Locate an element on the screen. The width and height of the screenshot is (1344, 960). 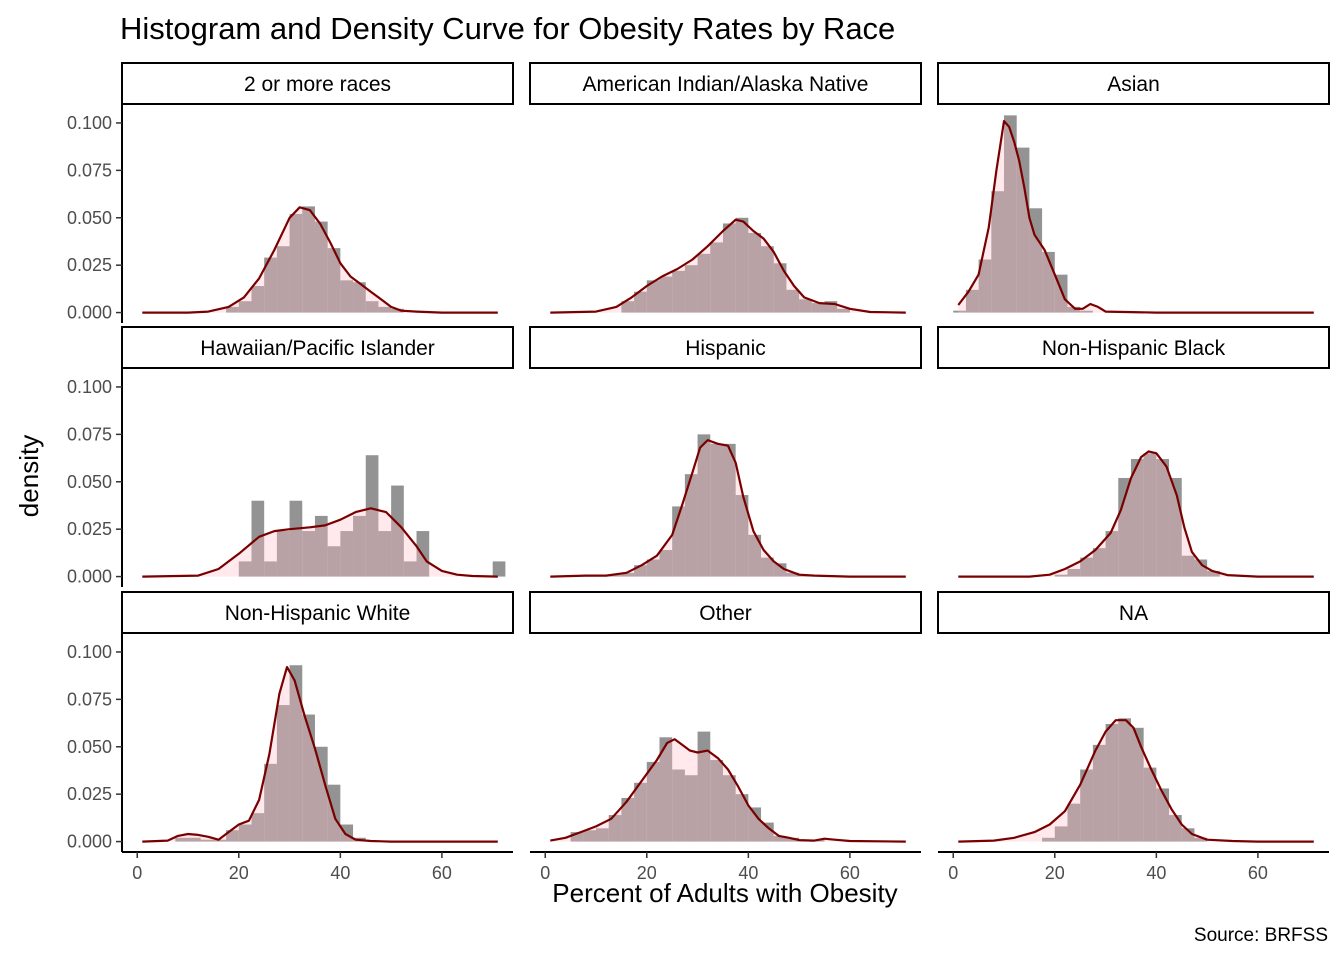
y-tick-label: 0.000 is located at coordinates (89, 577).